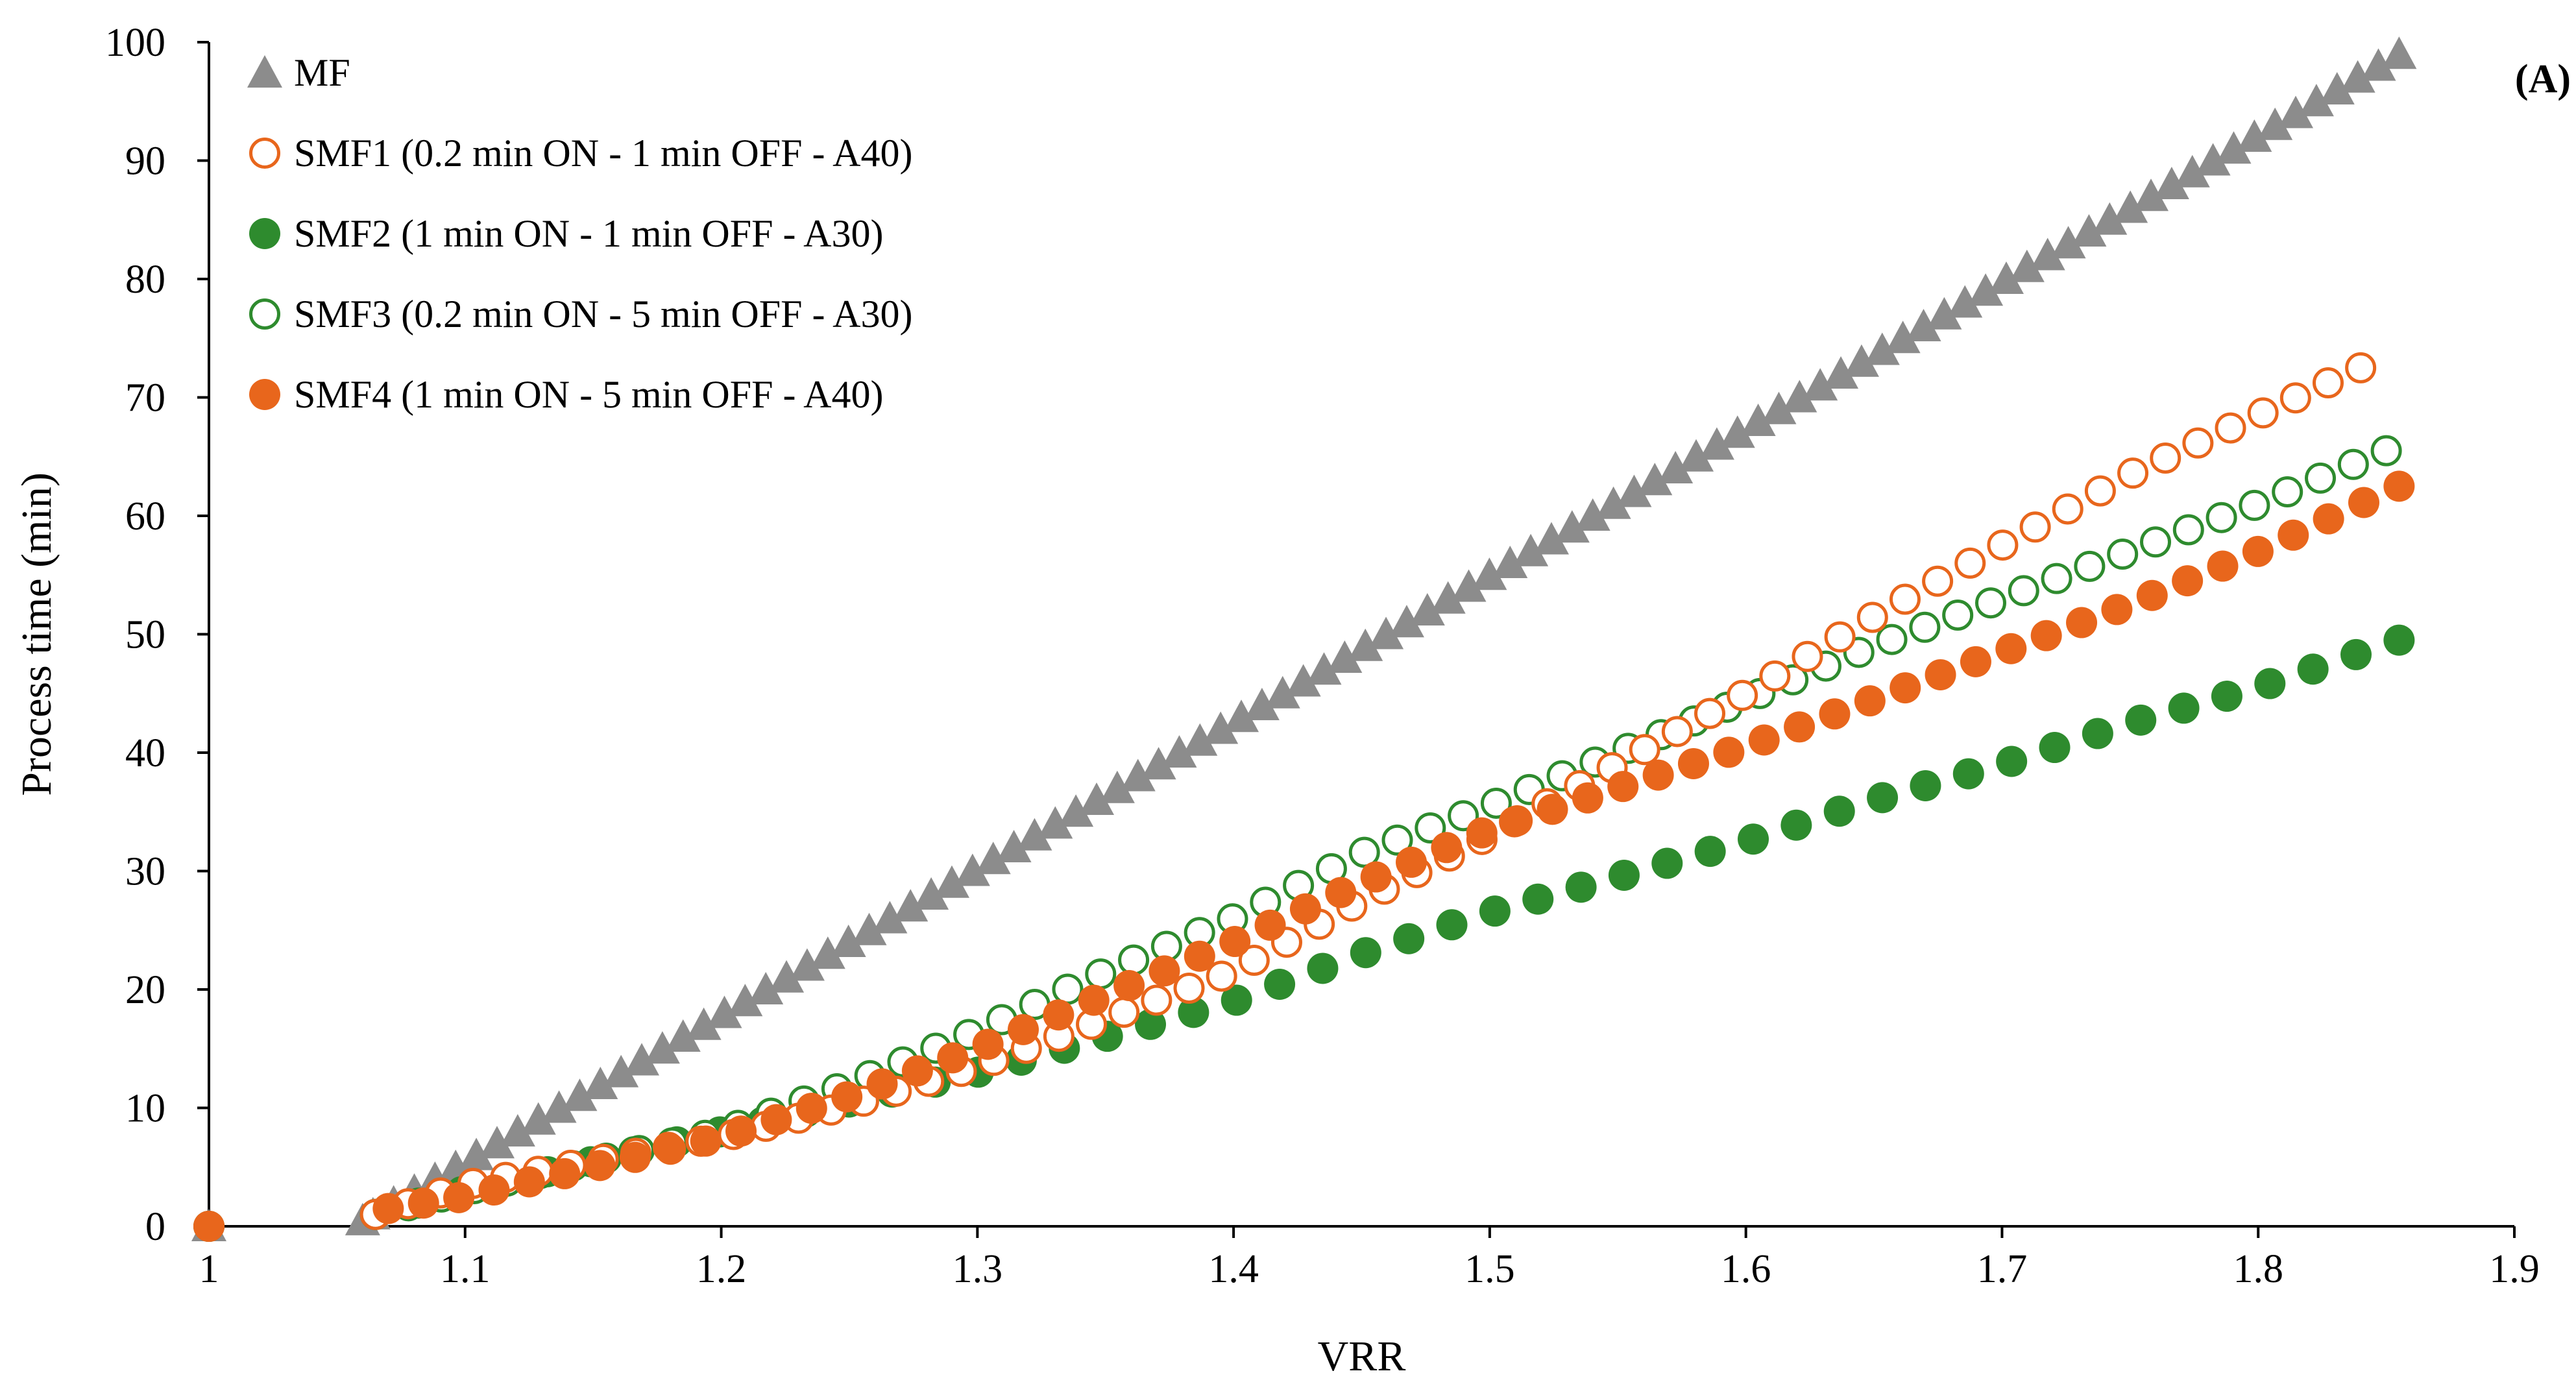  I want to click on y-tick-label: 70, so click(145, 398).